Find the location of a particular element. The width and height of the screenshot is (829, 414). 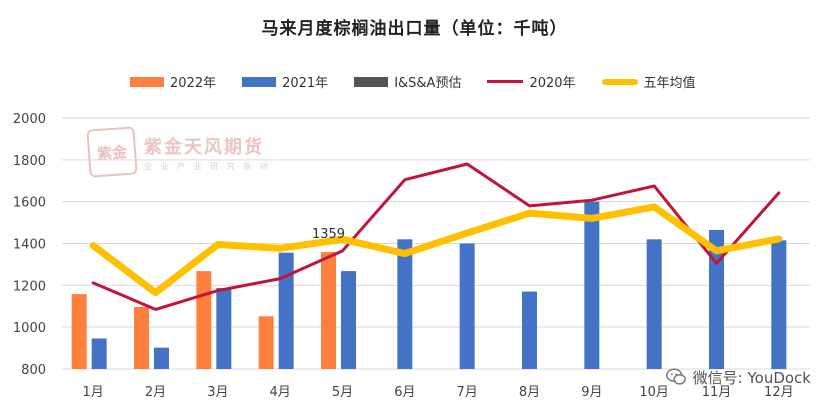

x-tick-label: 10月 is located at coordinates (654, 392).